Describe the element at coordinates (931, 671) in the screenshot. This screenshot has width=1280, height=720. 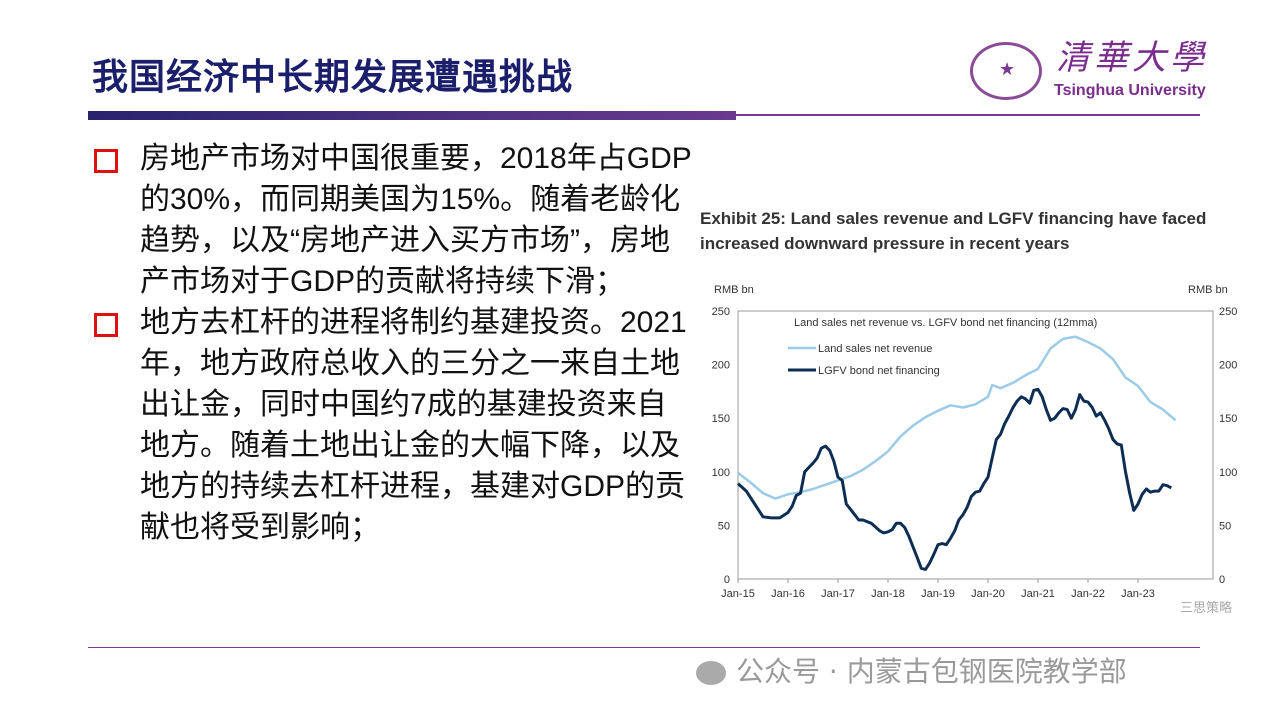
I see `watermark-text: 公众号 · 内蒙古包钢医院教学部` at that location.